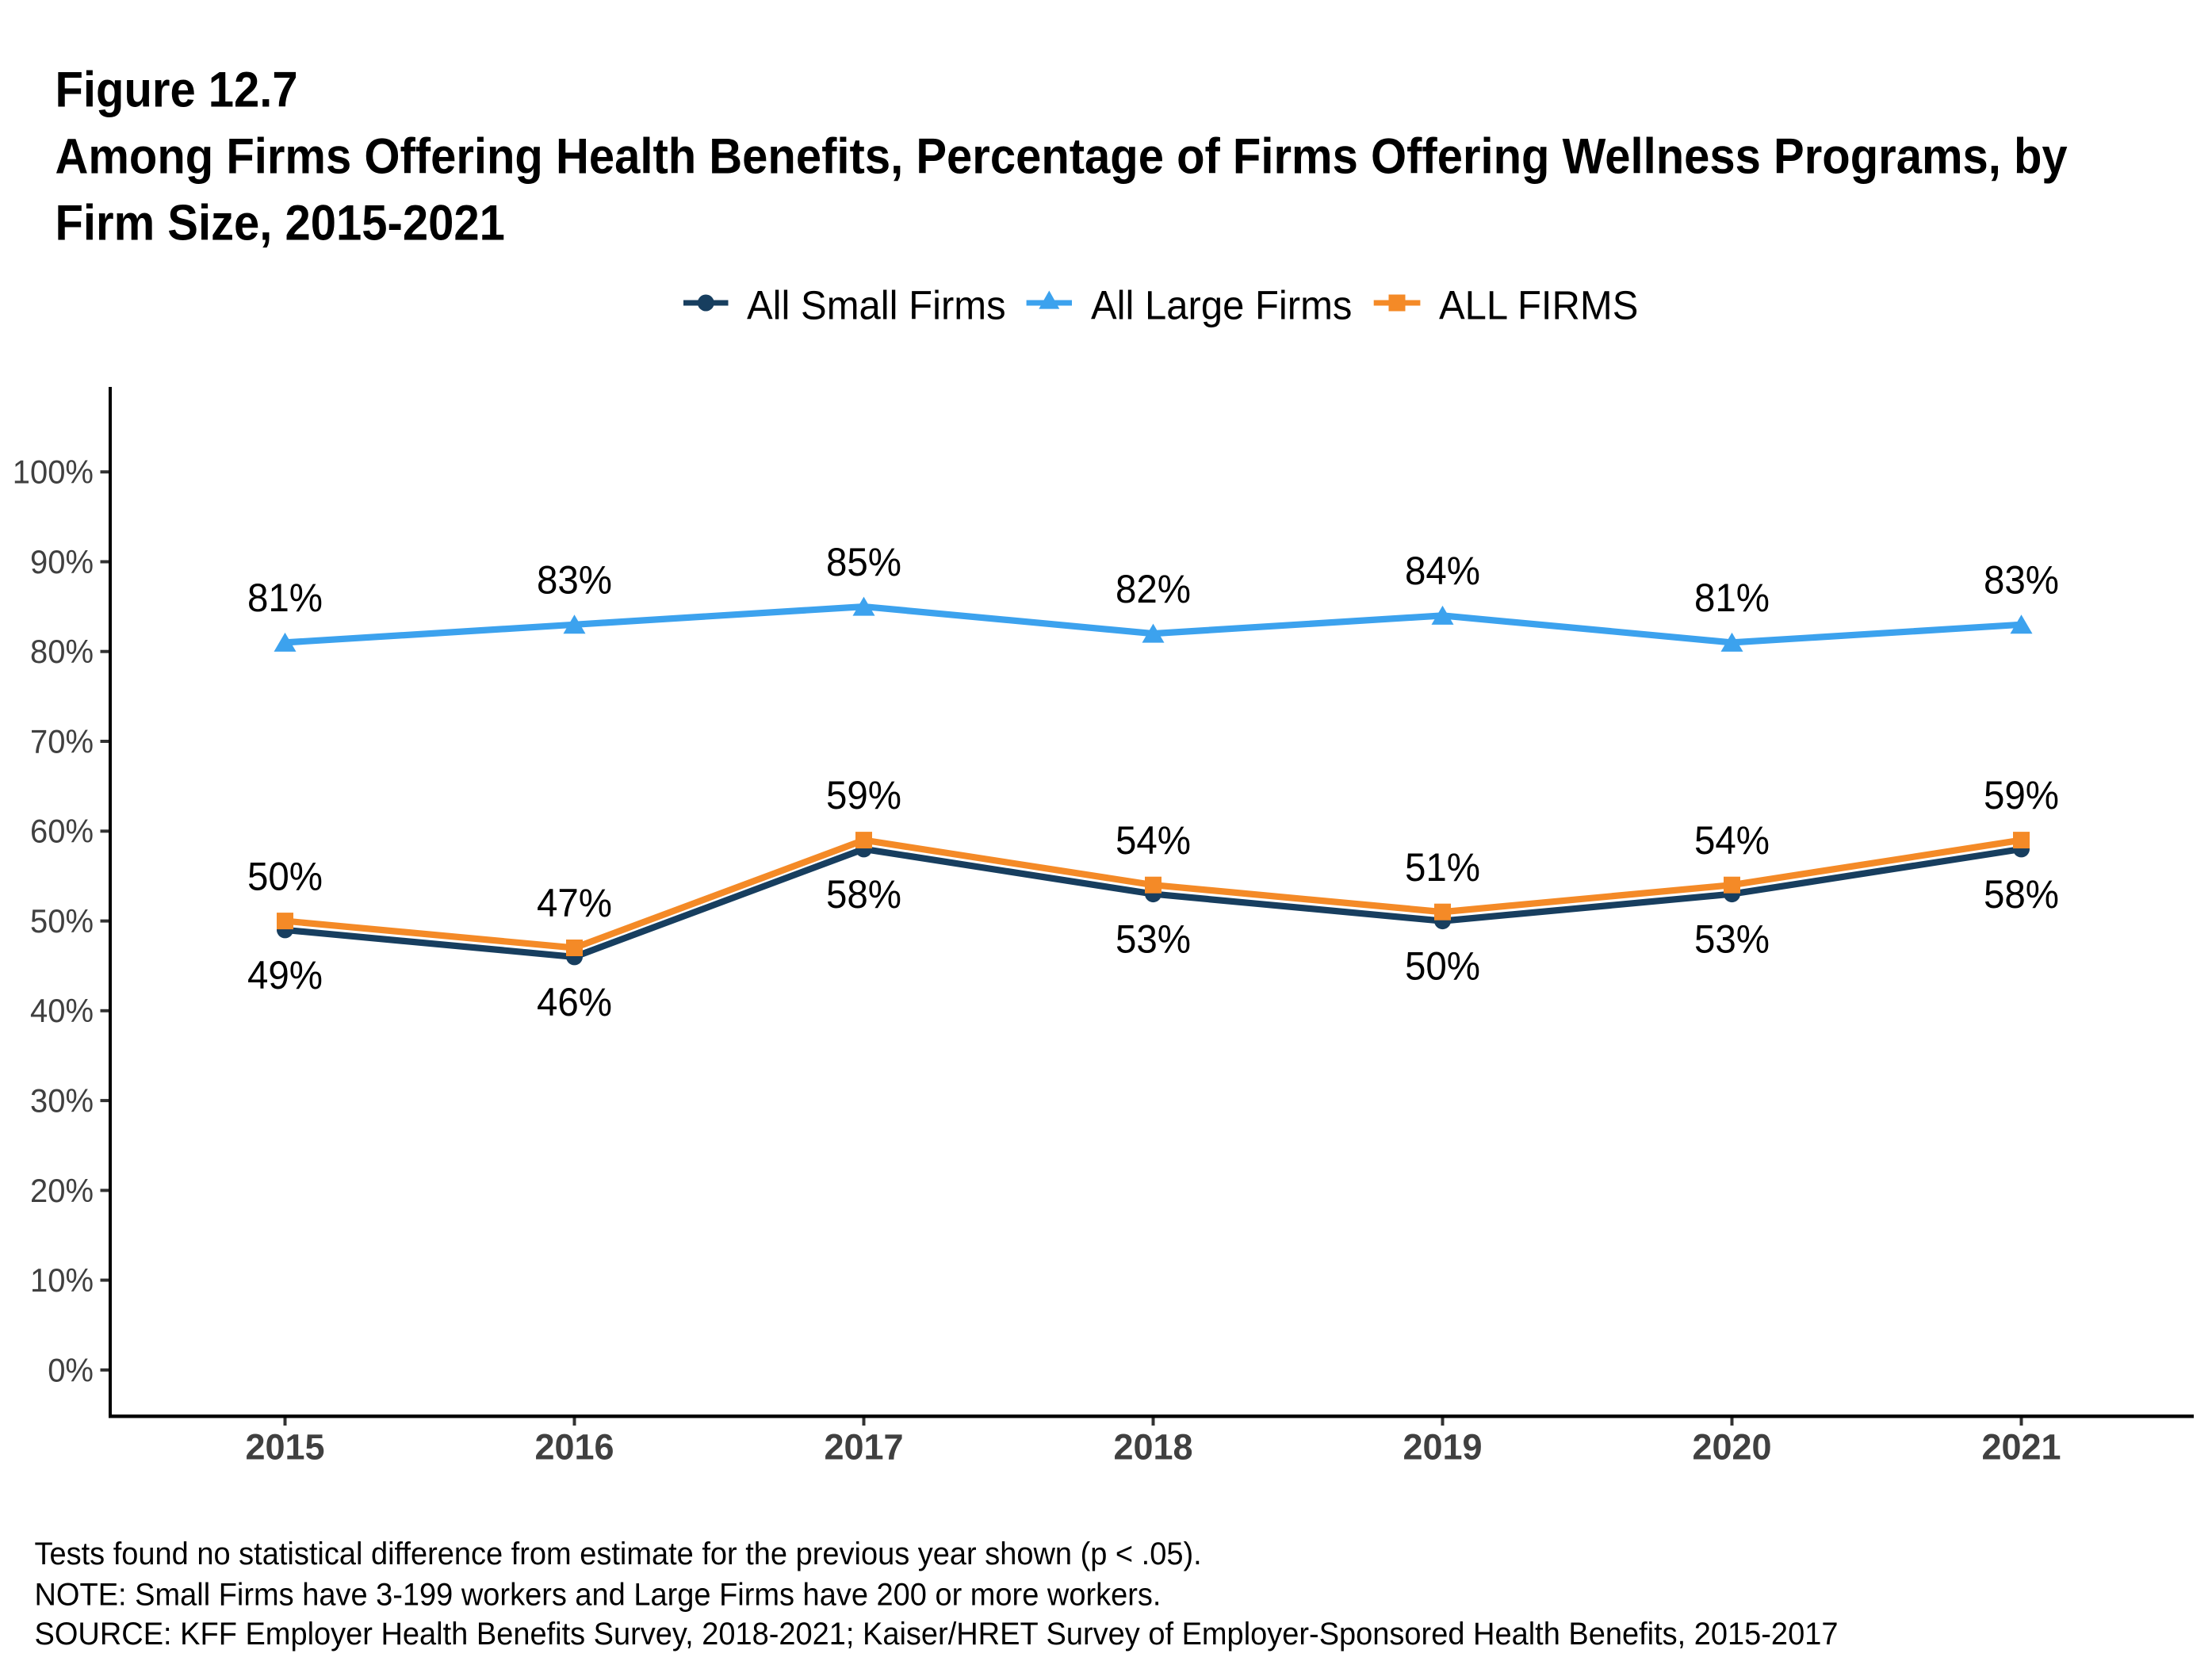 This screenshot has height=1665, width=2212. I want to click on svg-text: 84%, so click(1442, 571).